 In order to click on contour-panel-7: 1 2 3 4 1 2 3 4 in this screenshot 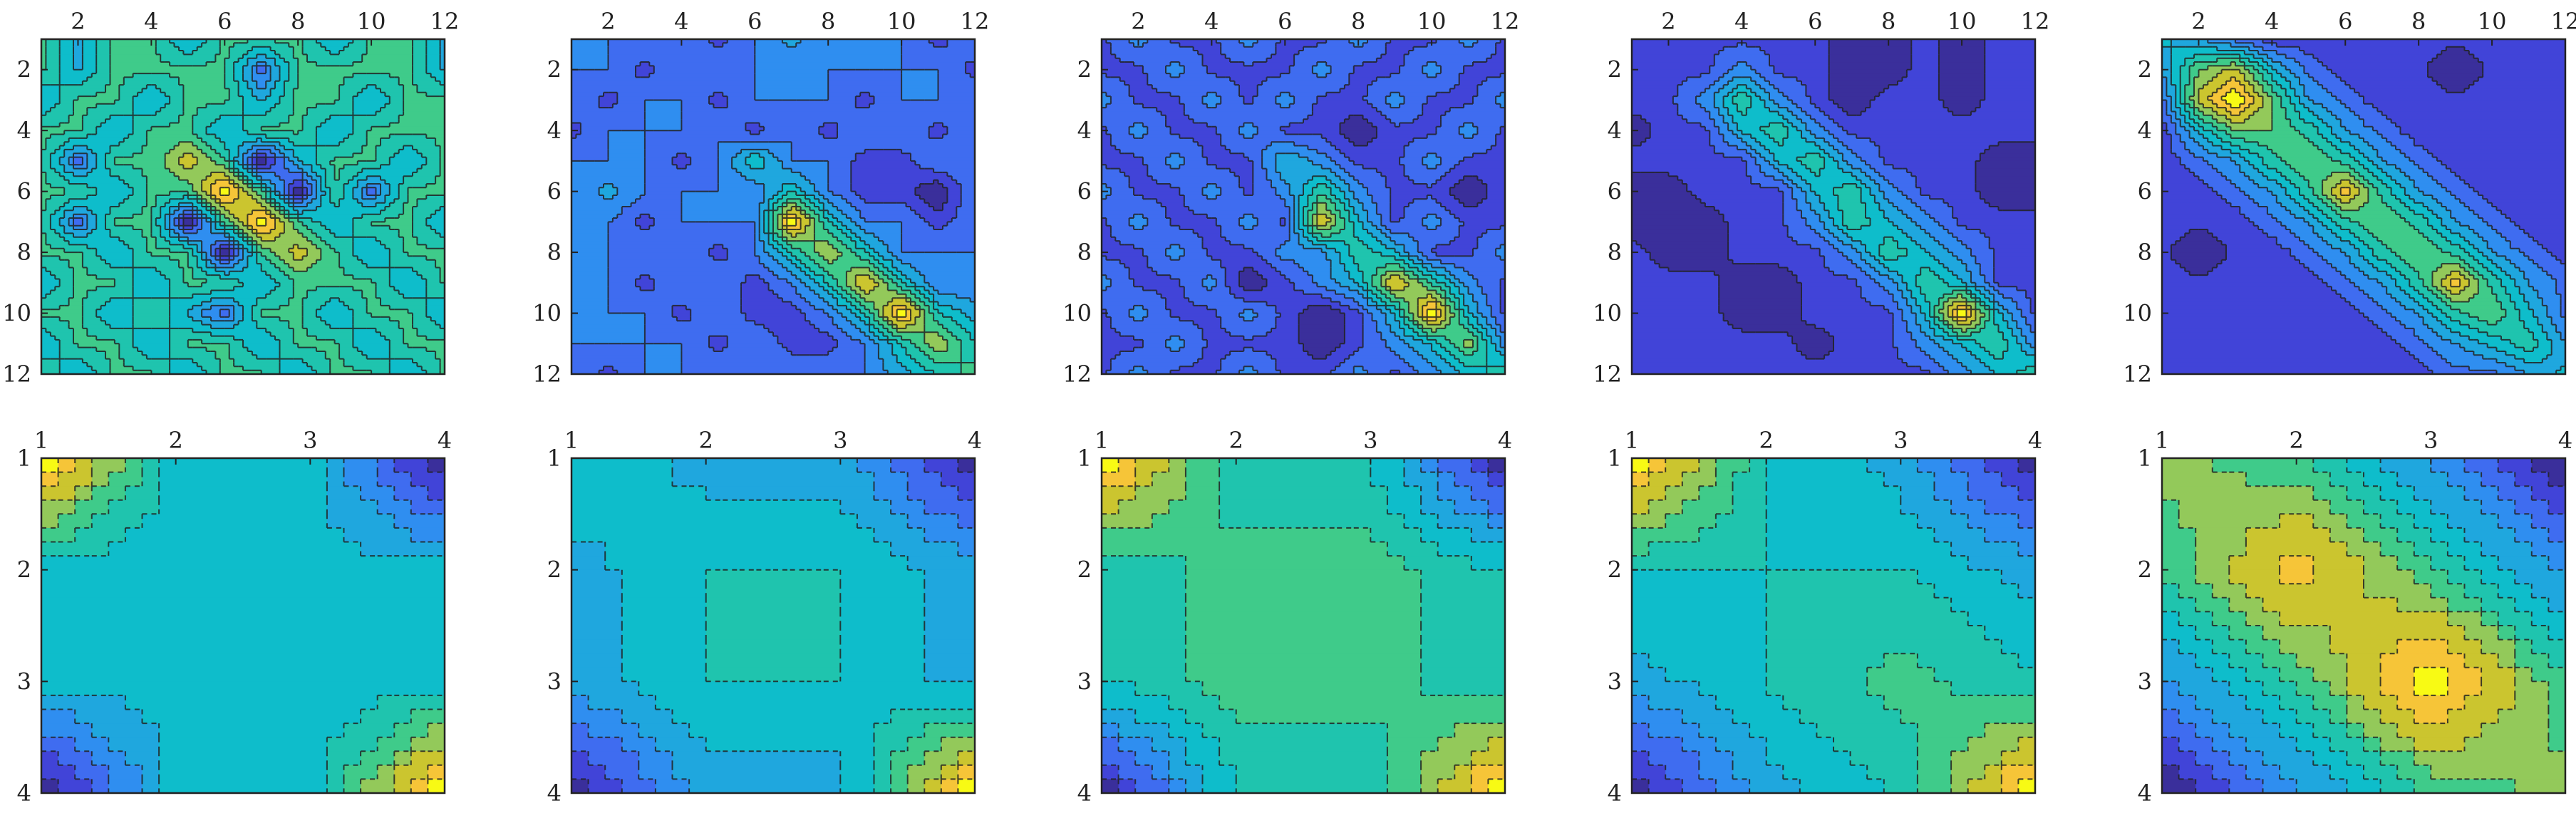, I will do `click(765, 617)`.